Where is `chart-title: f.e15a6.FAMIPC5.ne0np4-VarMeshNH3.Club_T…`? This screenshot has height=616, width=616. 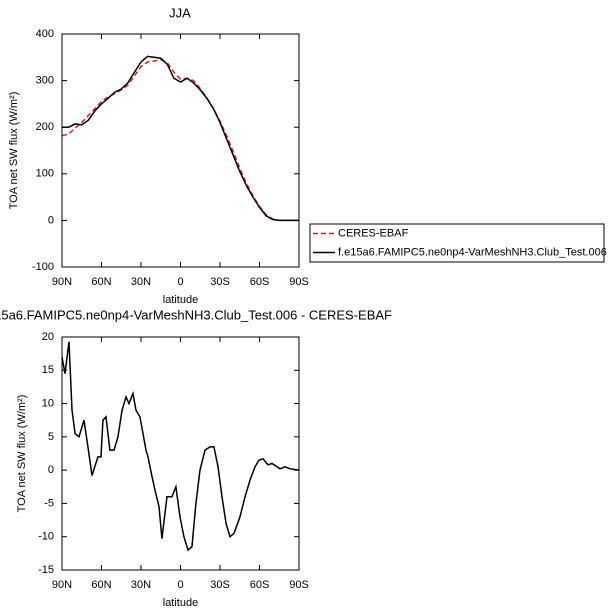
chart-title: f.e15a6.FAMIPC5.ne0np4-VarMeshNH3.Club_T… is located at coordinates (196, 314).